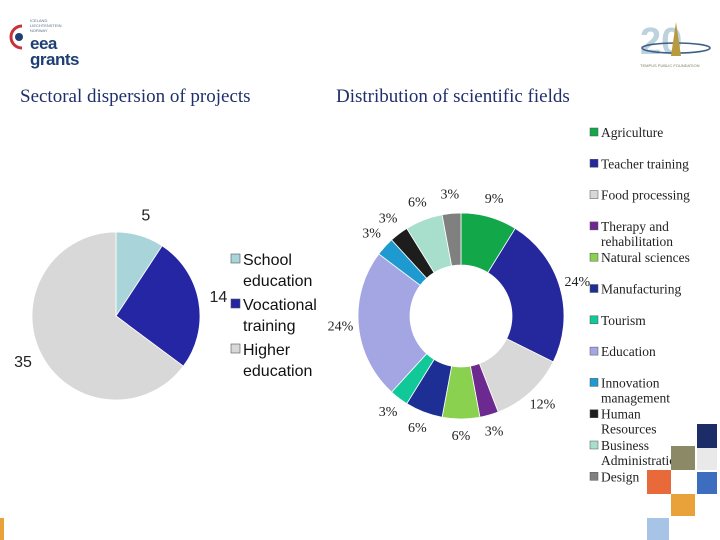 The width and height of the screenshot is (720, 540). What do you see at coordinates (632, 132) in the screenshot?
I see `donut-legend-label: Agriculture` at bounding box center [632, 132].